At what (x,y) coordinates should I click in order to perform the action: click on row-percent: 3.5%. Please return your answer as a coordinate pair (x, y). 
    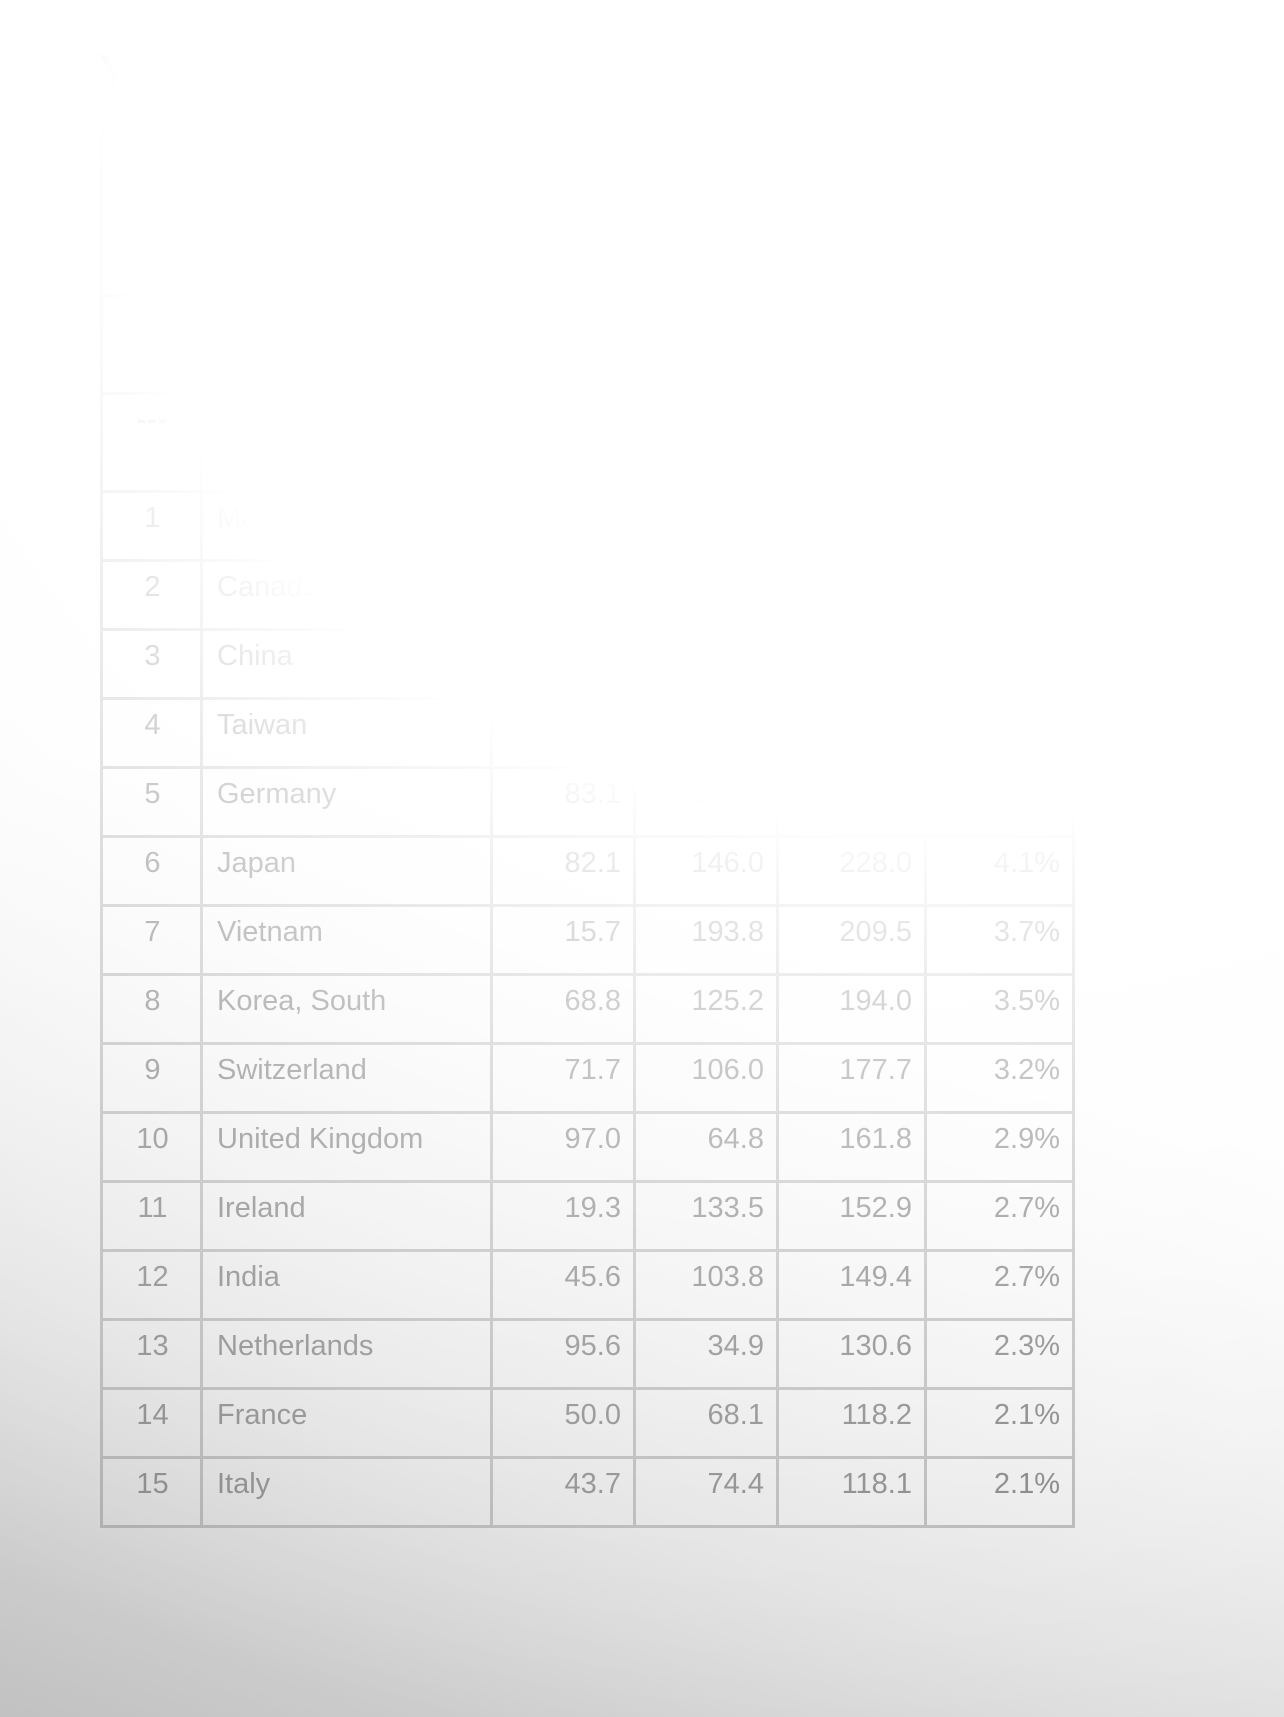
    Looking at the image, I should click on (999, 1009).